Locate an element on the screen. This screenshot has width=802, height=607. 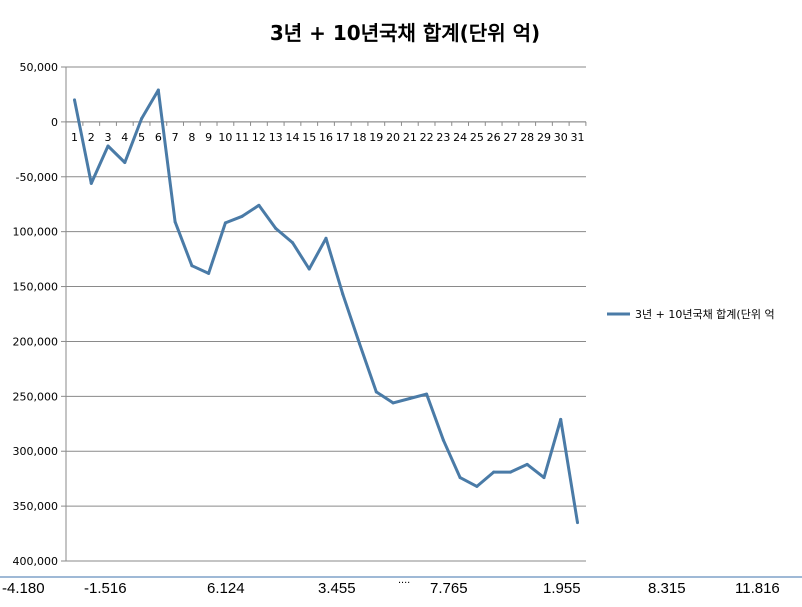
x-tick-label: 7 is located at coordinates (175, 137).